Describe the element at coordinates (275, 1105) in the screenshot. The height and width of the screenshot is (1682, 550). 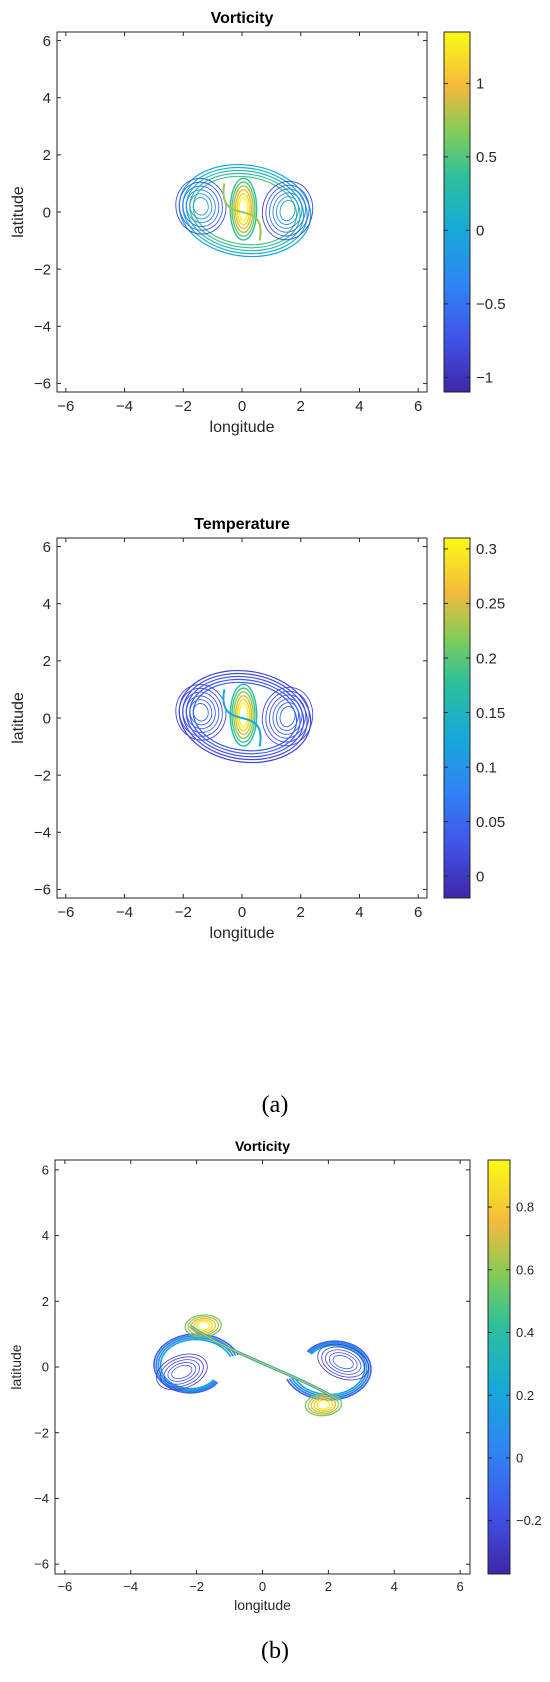
I see `panel-label-a: (a)` at that location.